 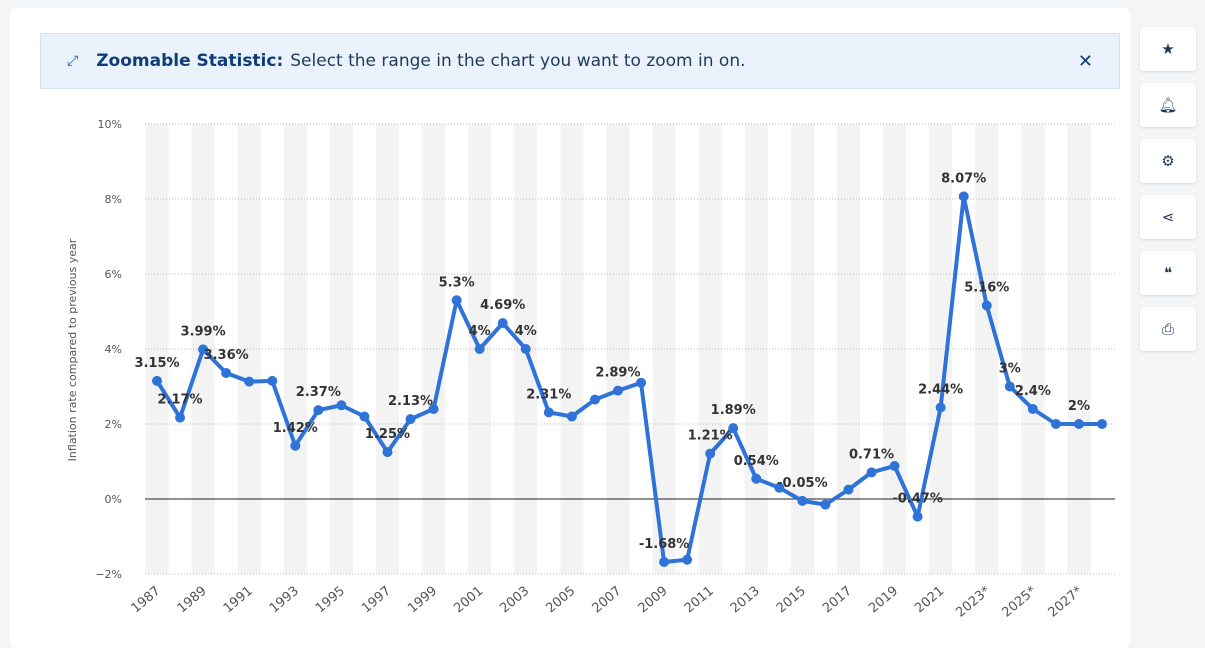 I want to click on x-tick-label: 2009, so click(x=653, y=600).